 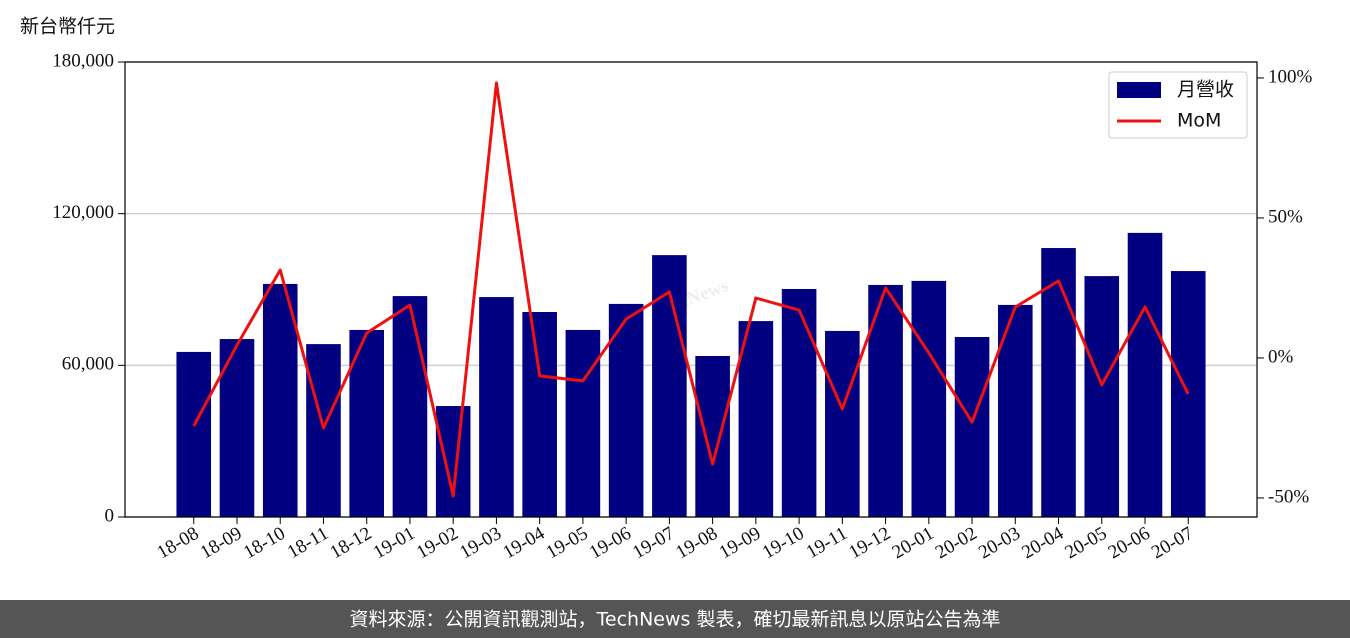 I want to click on x-tick-label: 19-01, so click(x=394, y=543).